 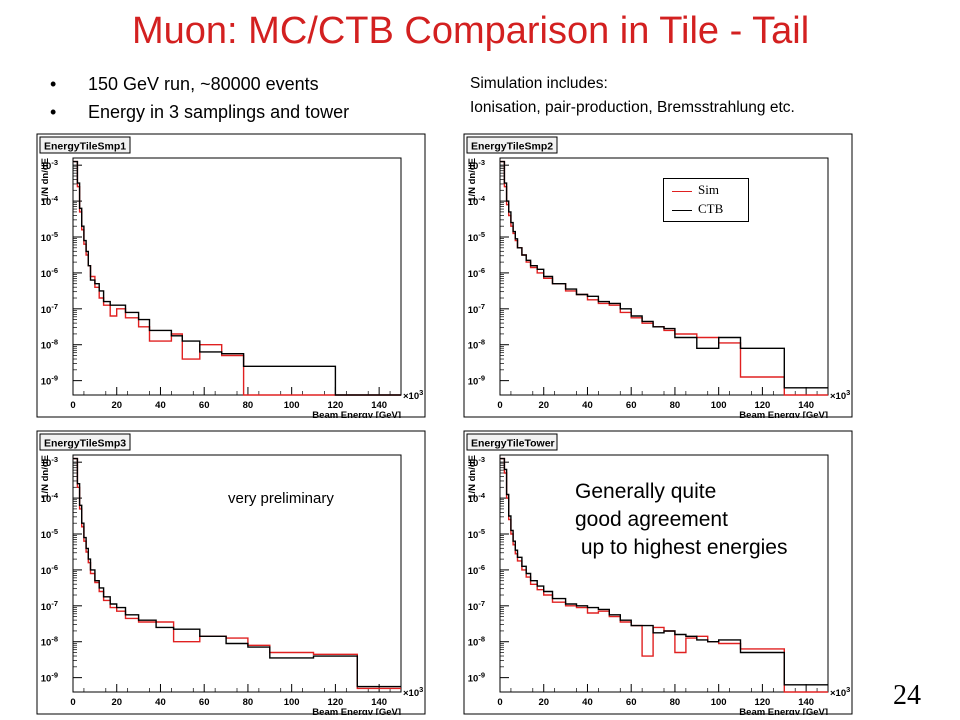 I want to click on y-tick-label: 10⁻³, so click(x=476, y=165).